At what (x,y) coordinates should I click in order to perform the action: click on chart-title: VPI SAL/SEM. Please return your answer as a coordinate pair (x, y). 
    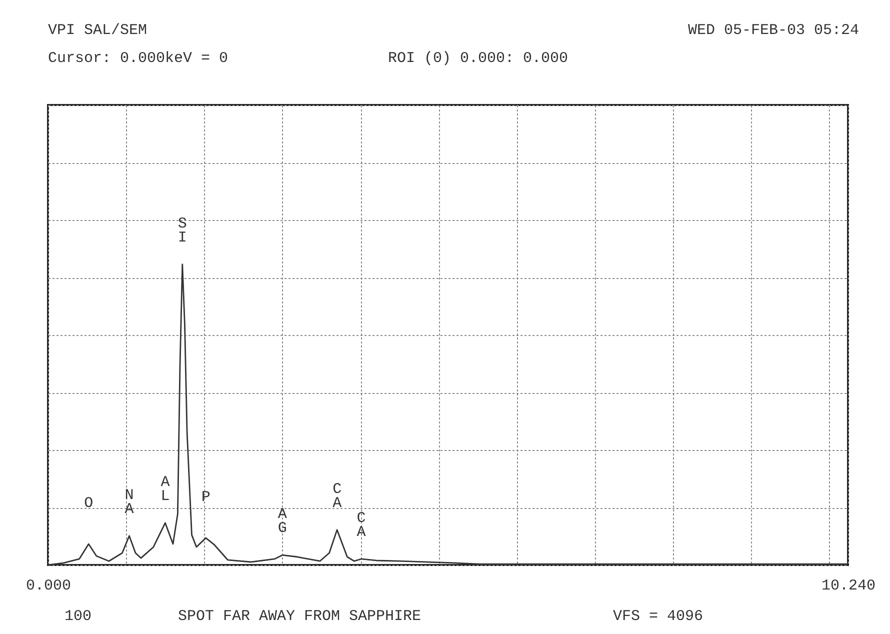
    Looking at the image, I should click on (98, 30).